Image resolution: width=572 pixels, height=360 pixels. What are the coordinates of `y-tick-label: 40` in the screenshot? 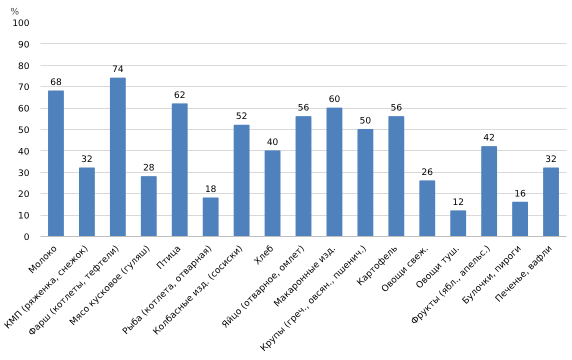 It's located at (24, 152).